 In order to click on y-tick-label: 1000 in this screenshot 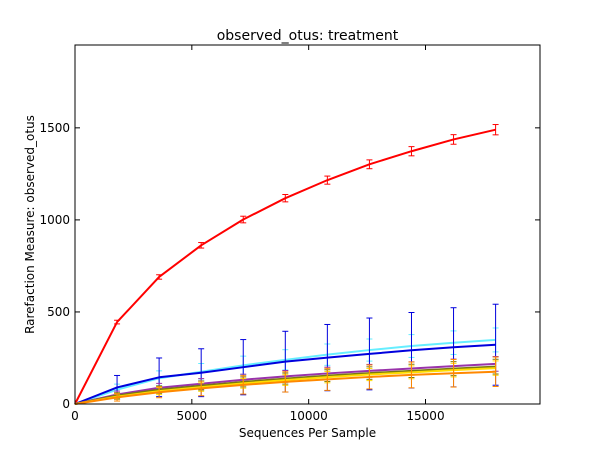, I will do `click(54, 220)`.